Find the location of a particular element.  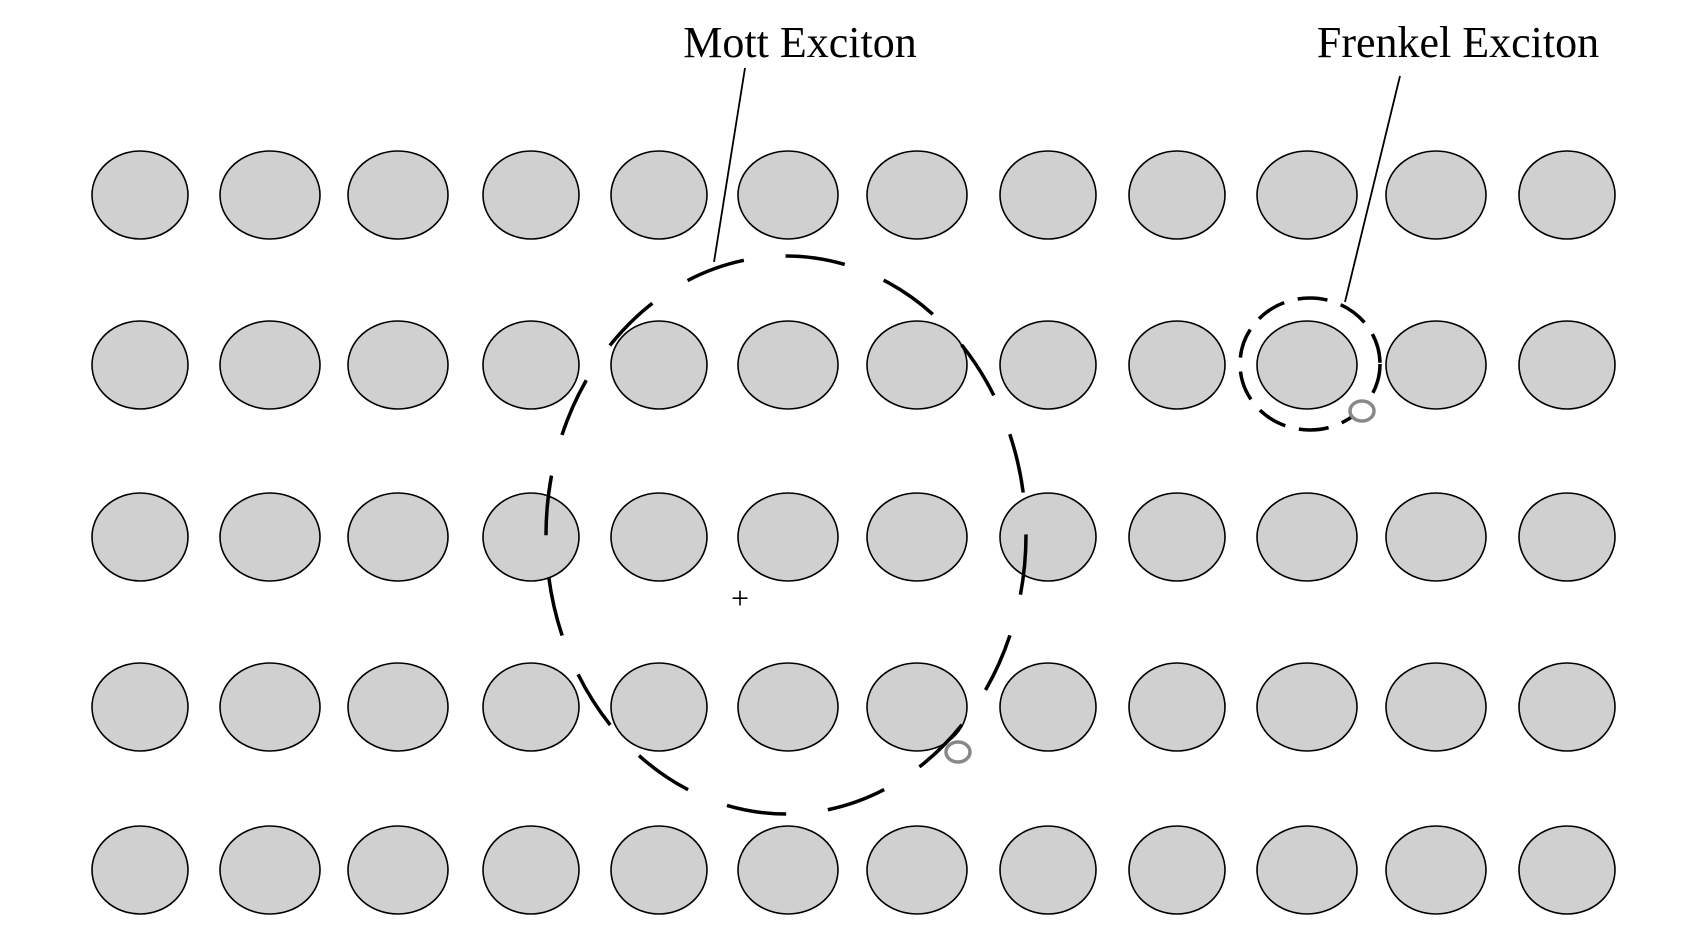

frenkel-orbit is located at coordinates (1310, 364).